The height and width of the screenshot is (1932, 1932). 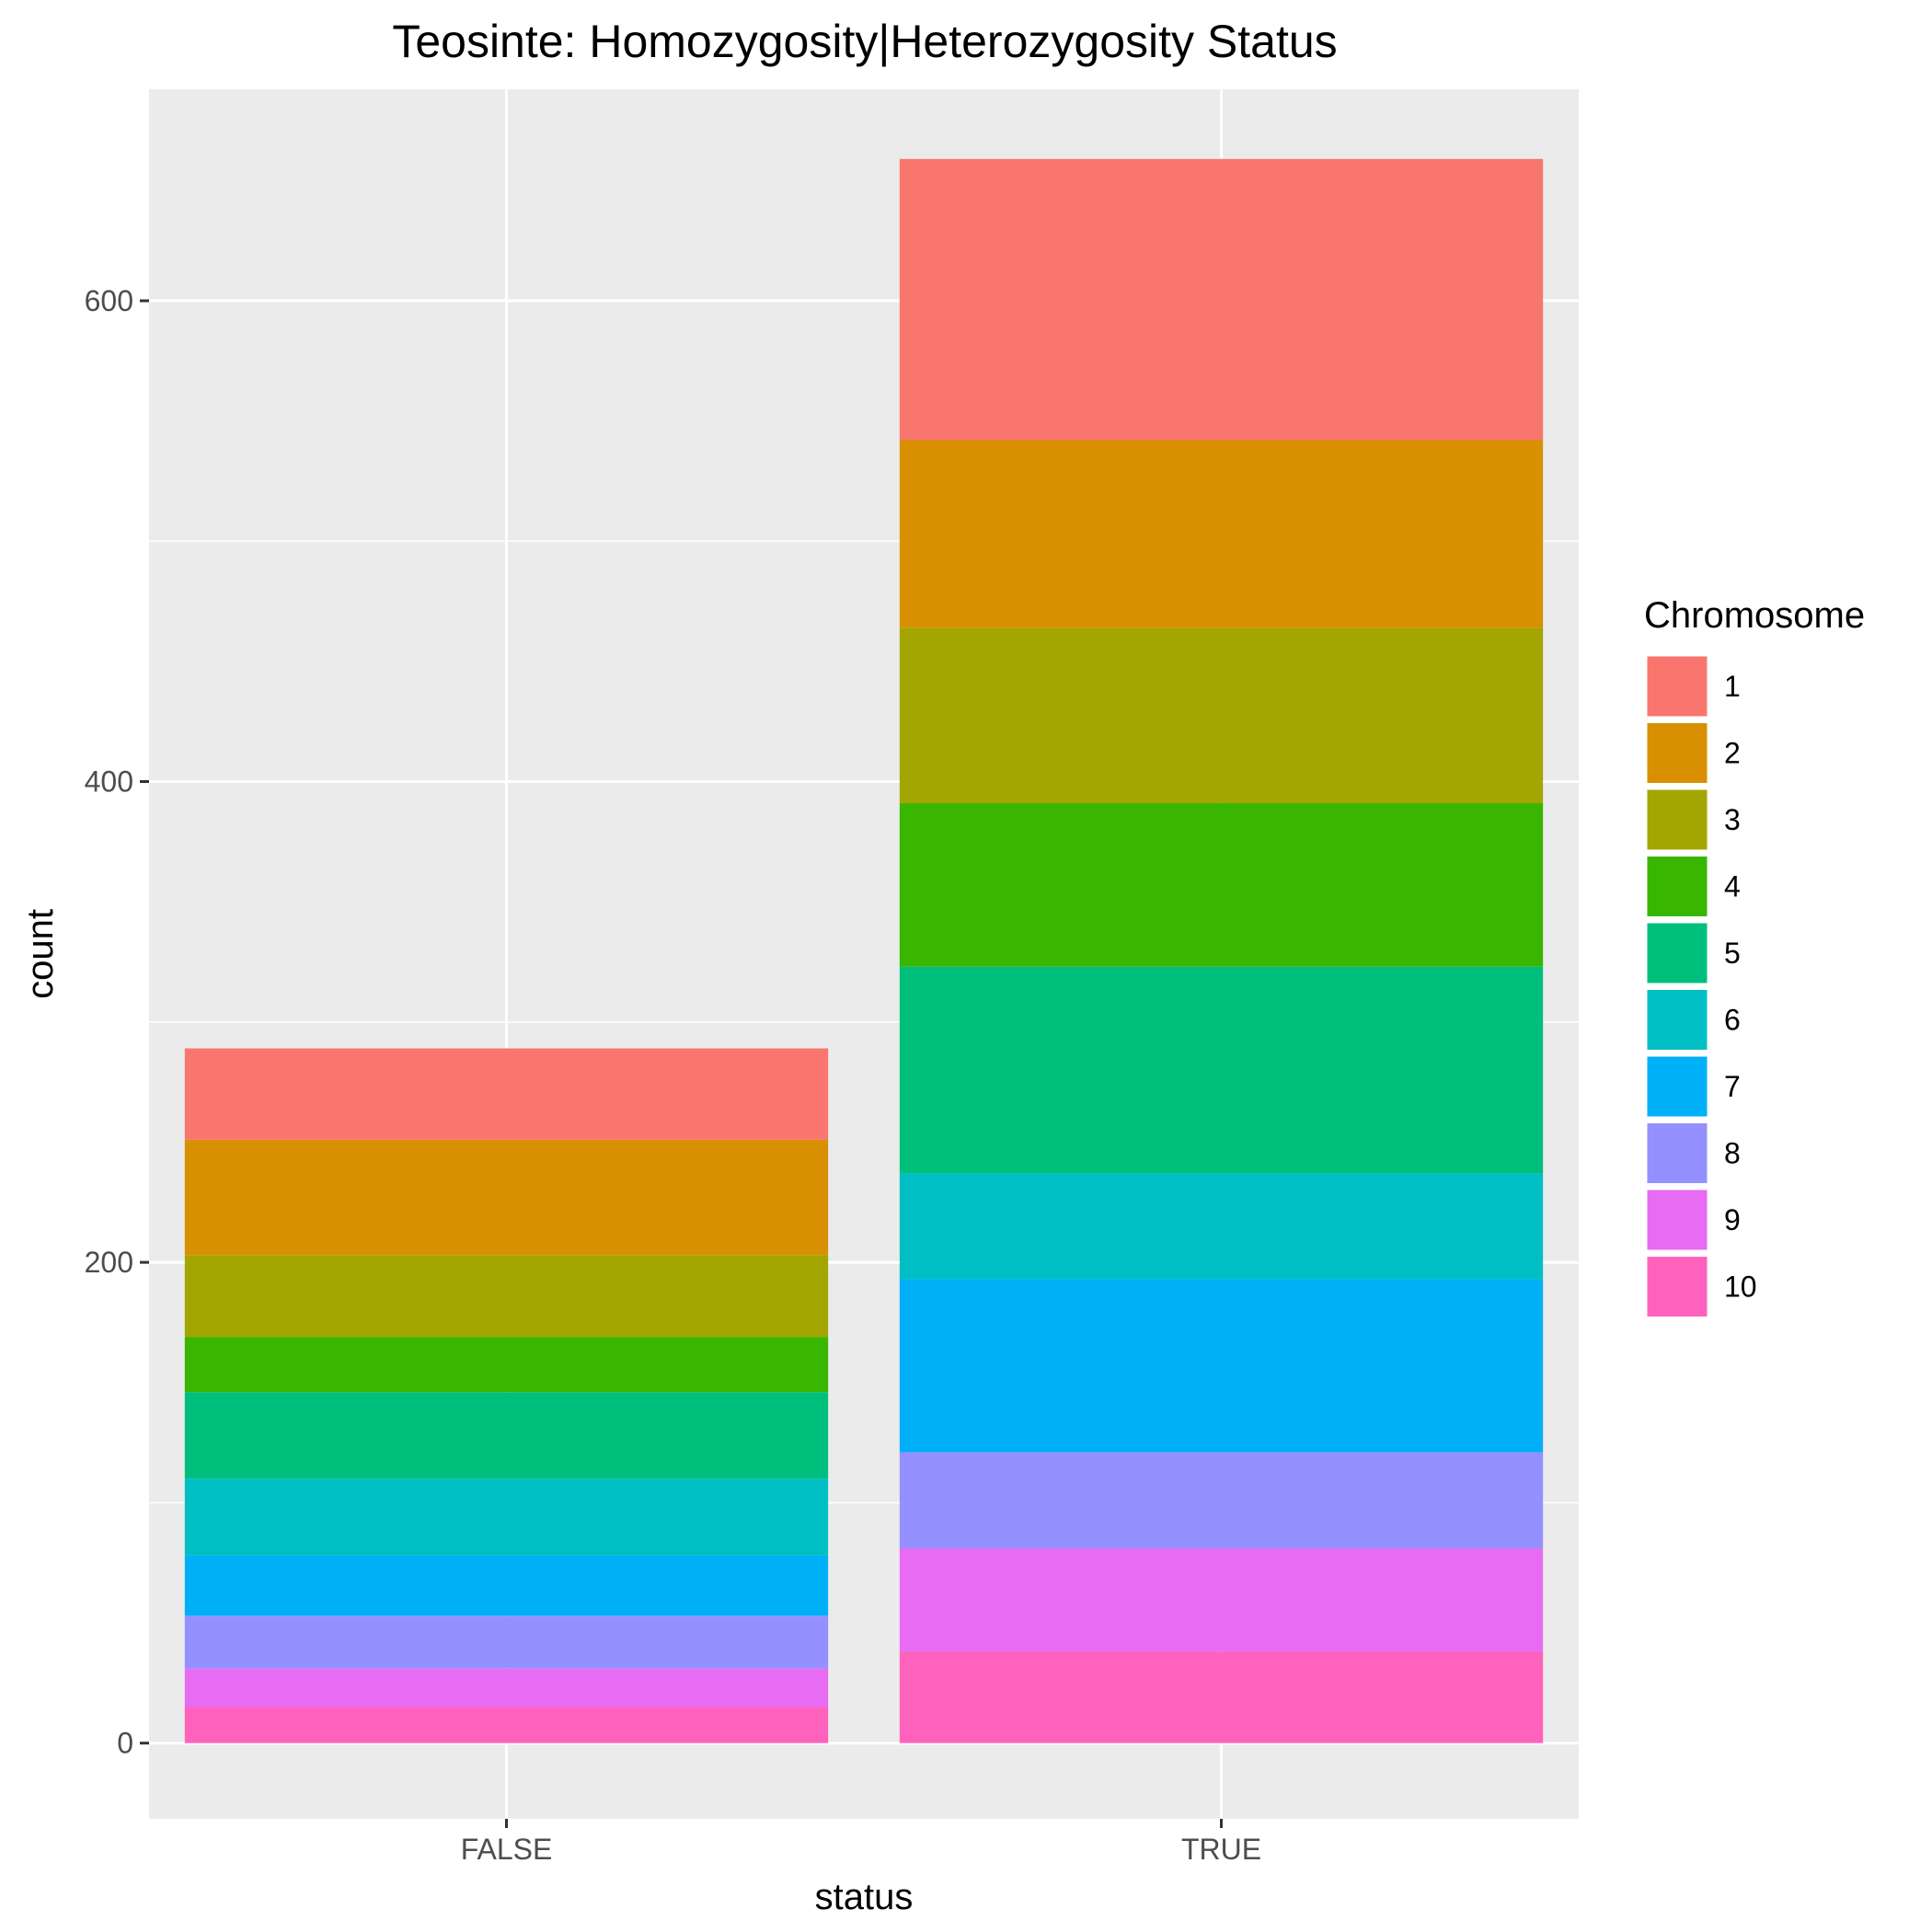 I want to click on x-axis-title: status, so click(x=864, y=1897).